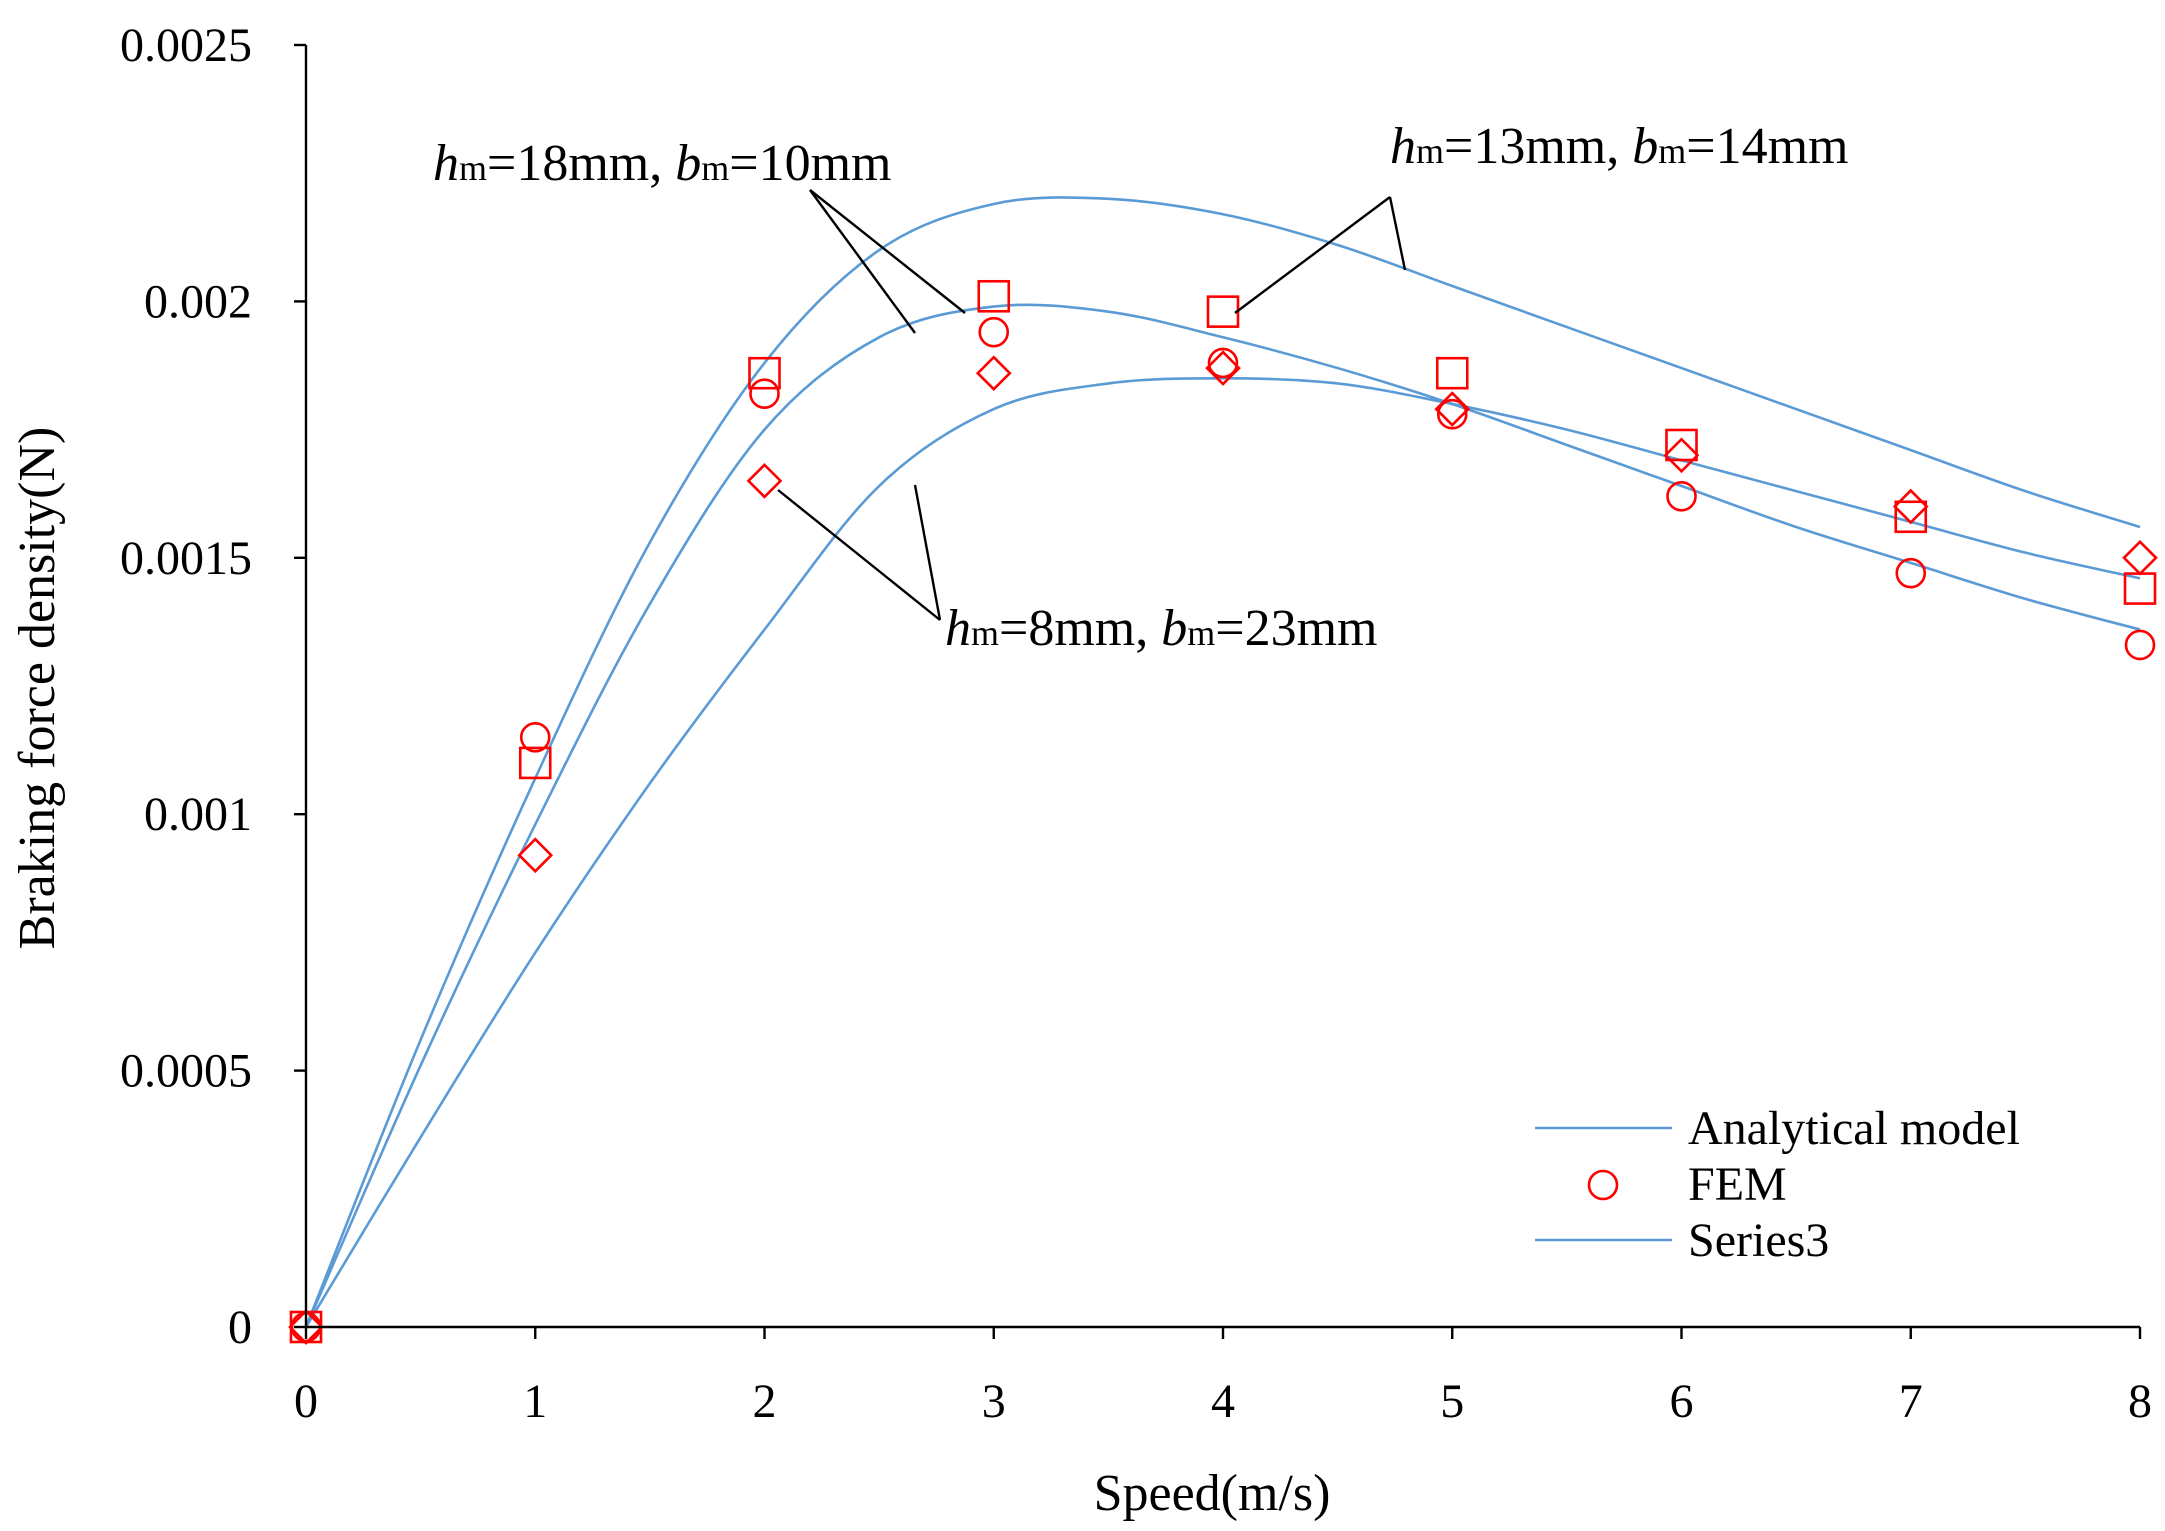  Describe the element at coordinates (186, 45) in the screenshot. I see `y-tick-label: 0.0025` at that location.